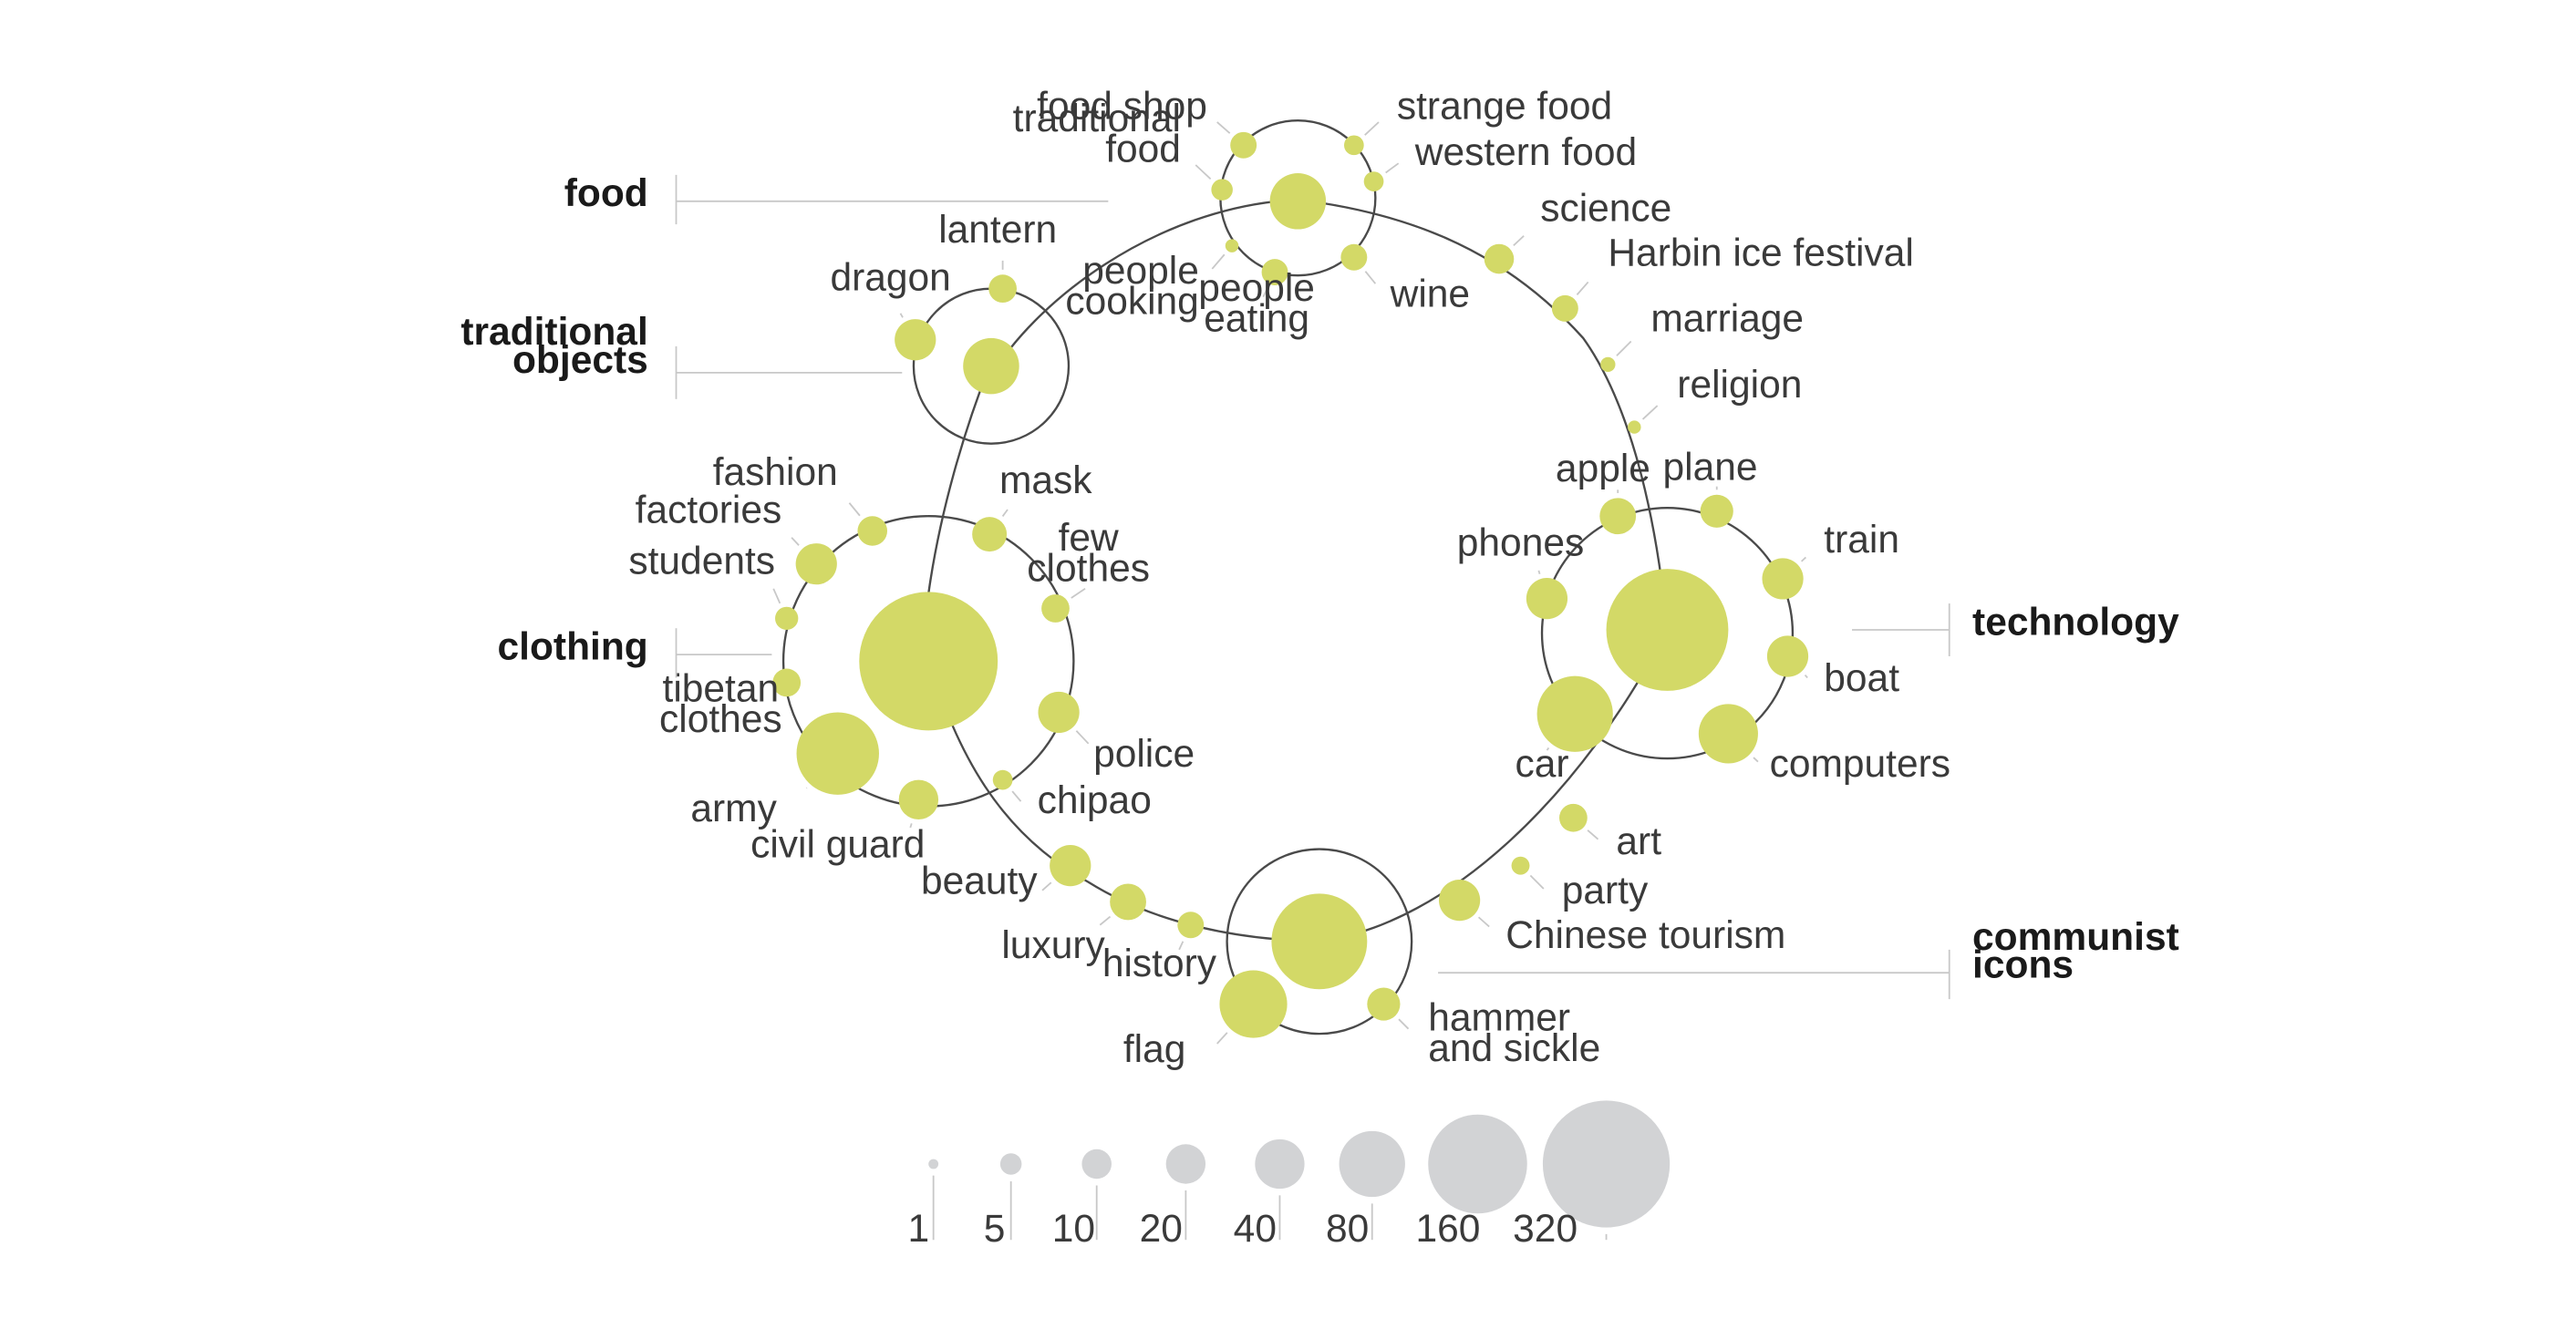 This screenshot has width=2576, height=1329. Describe the element at coordinates (1243, 145) in the screenshot. I see `food-shop-bubble` at that location.